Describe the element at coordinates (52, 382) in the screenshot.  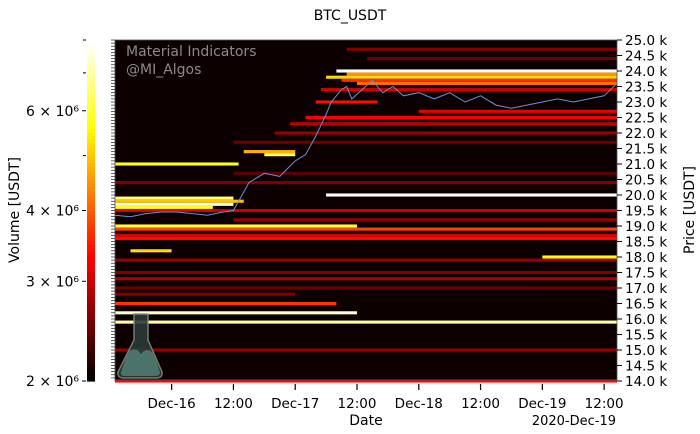
I see `colorbar-tick-label: 2 × 10⁶` at that location.